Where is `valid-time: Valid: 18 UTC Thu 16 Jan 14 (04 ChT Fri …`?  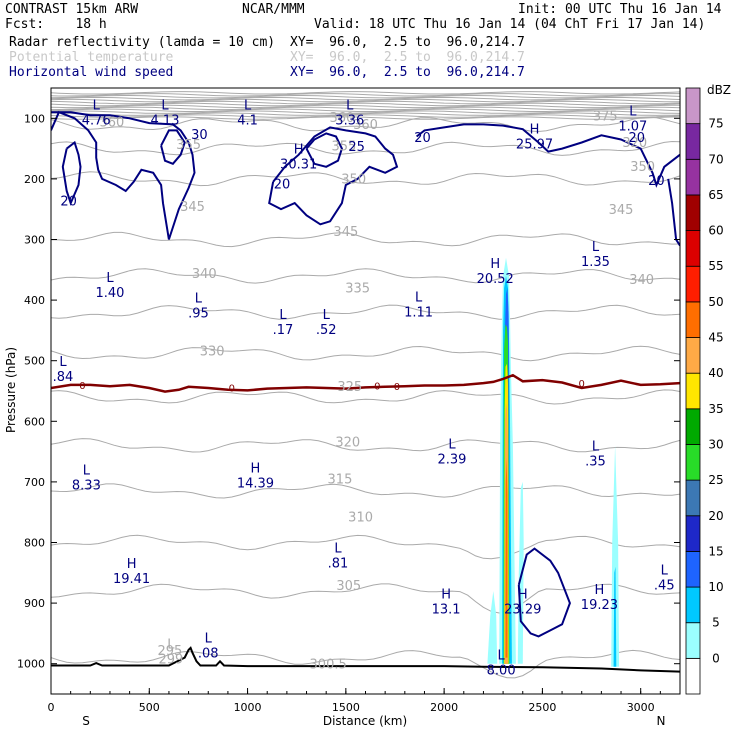 valid-time: Valid: 18 UTC Thu 16 Jan 14 (04 ChT Fri … is located at coordinates (510, 24).